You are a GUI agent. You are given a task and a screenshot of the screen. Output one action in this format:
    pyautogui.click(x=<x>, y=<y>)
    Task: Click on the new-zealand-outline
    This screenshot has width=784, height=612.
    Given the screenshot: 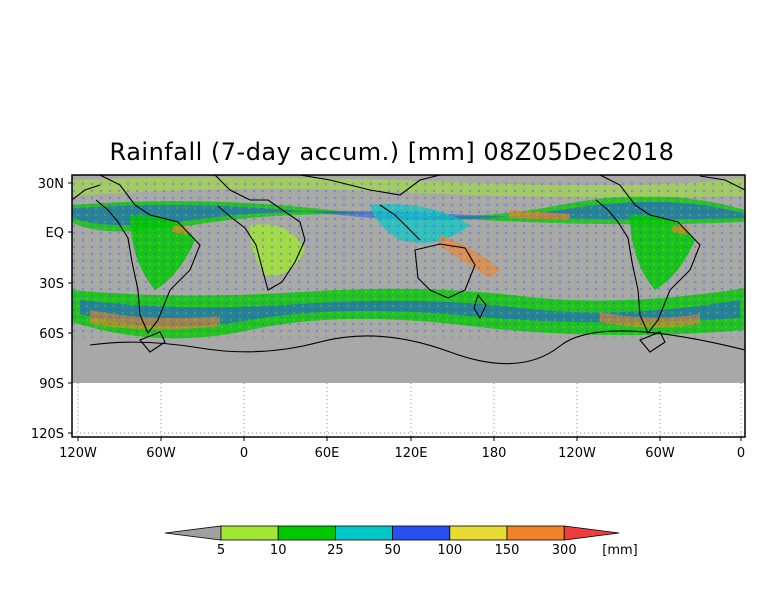 What is the action you would take?
    pyautogui.click(x=480, y=306)
    